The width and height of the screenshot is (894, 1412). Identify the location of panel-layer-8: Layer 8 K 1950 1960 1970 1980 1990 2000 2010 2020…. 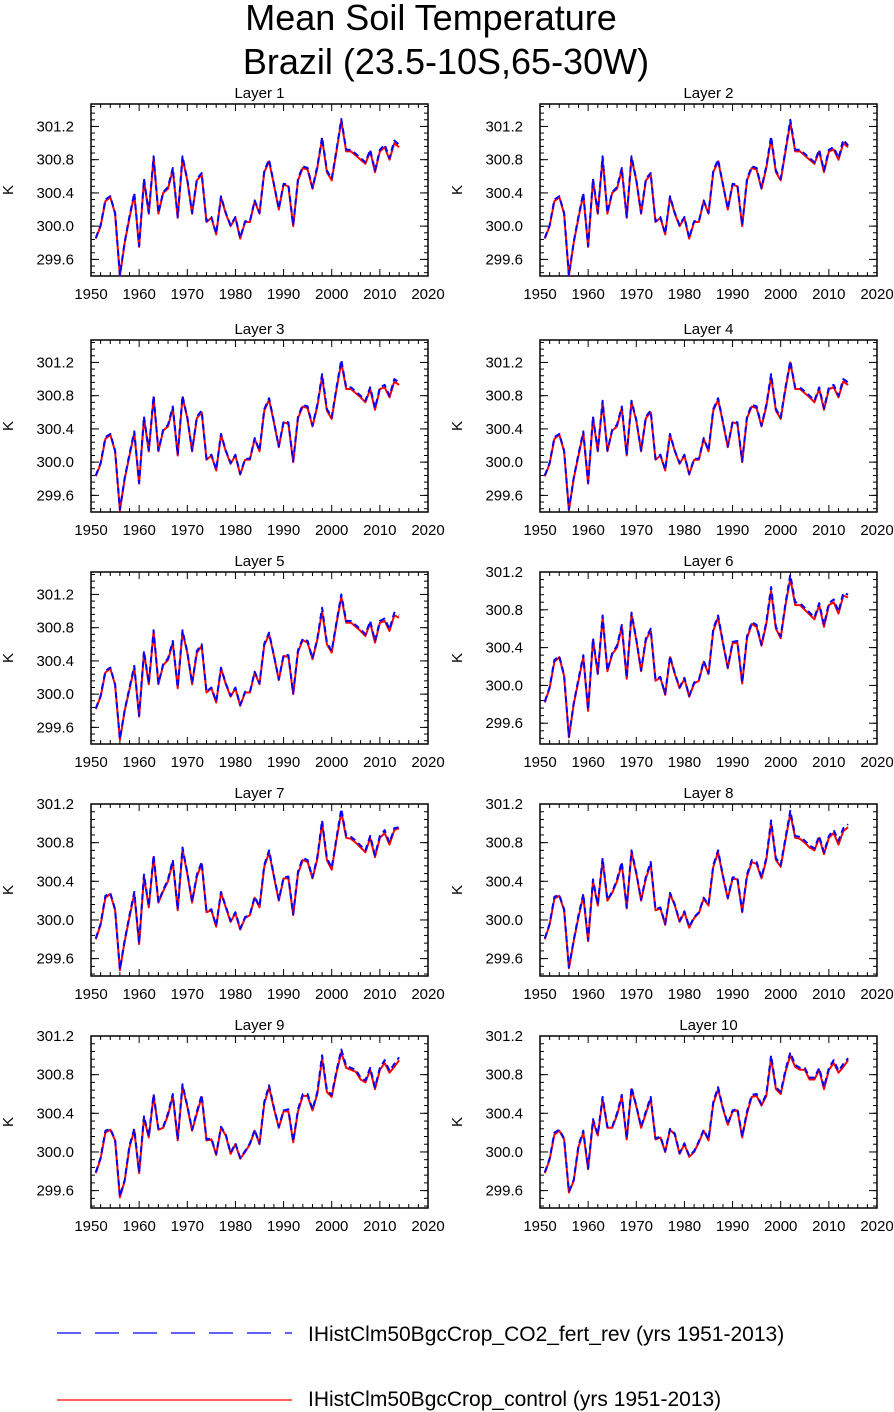
(671, 894).